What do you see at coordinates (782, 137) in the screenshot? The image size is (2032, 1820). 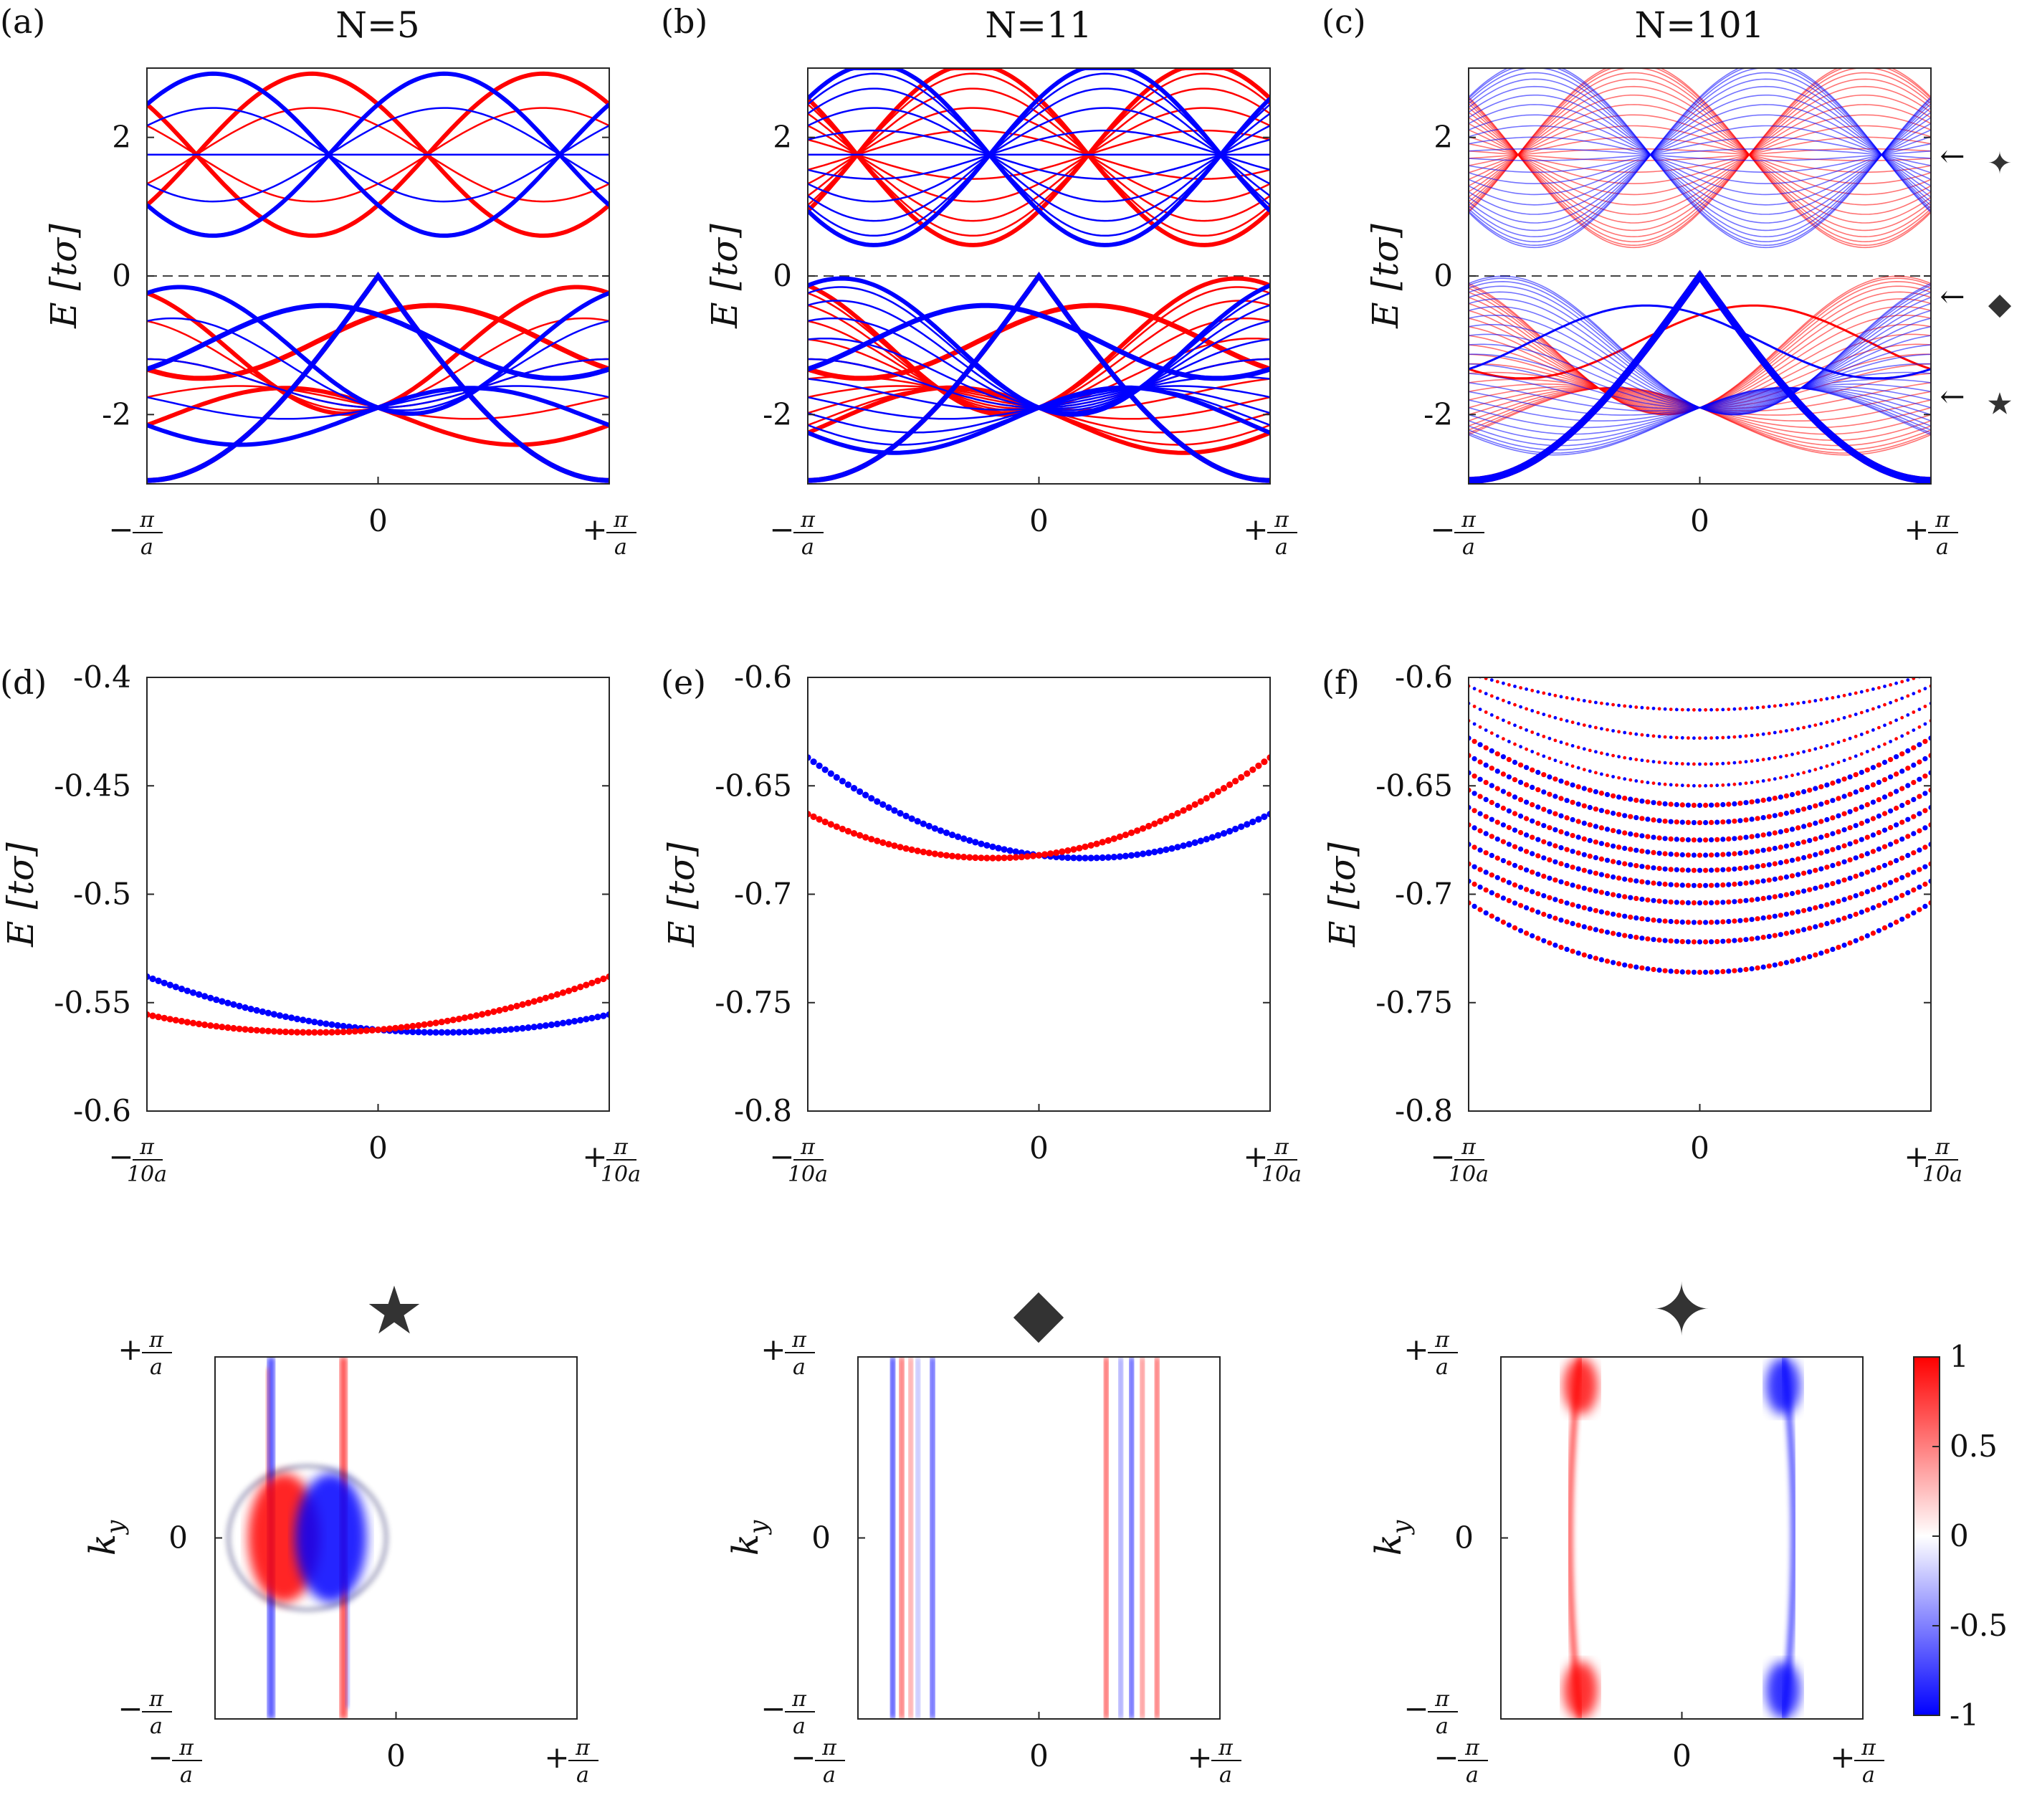 I see `y-tick-label: 2` at bounding box center [782, 137].